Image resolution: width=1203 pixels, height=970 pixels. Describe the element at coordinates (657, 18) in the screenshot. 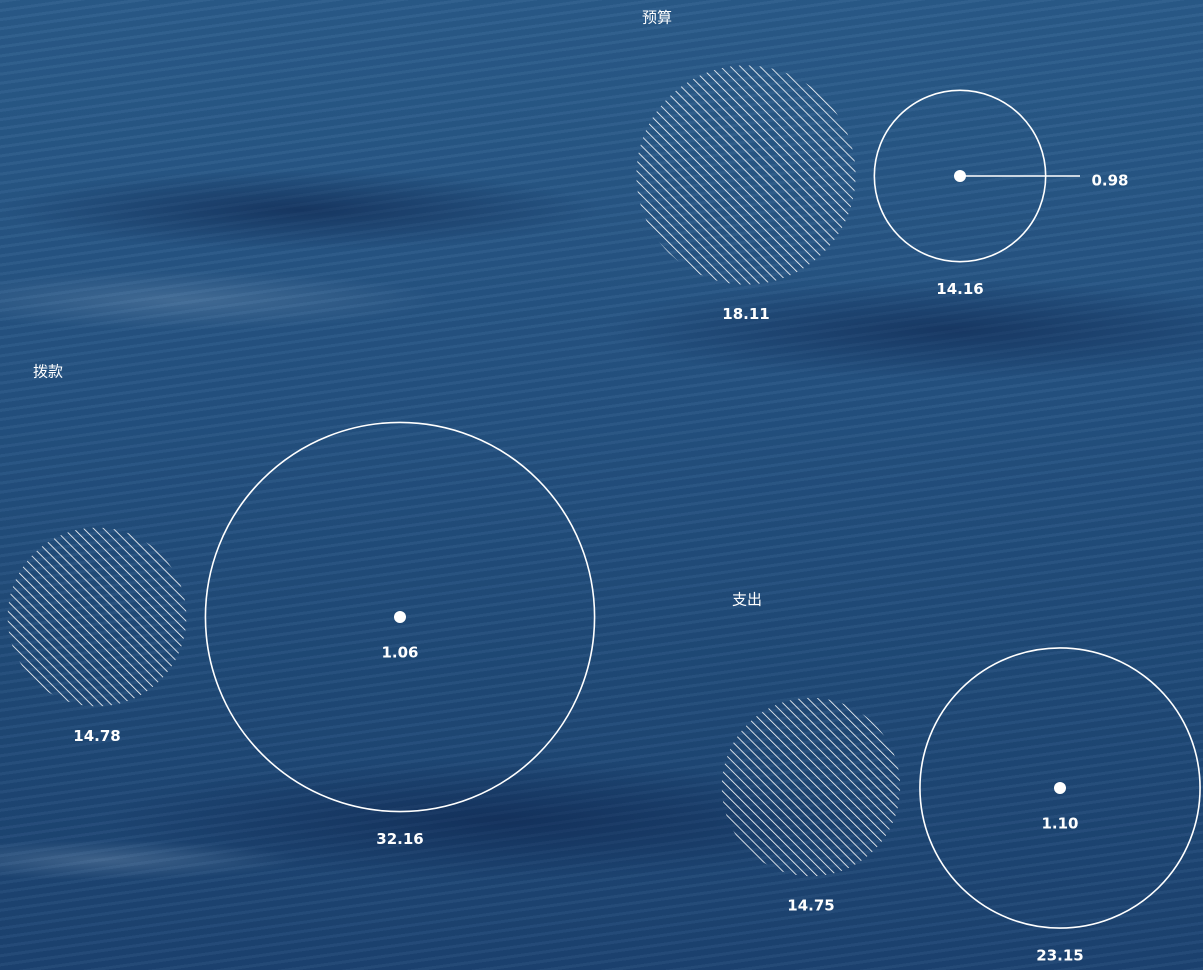

I see `group-label: 预算` at that location.